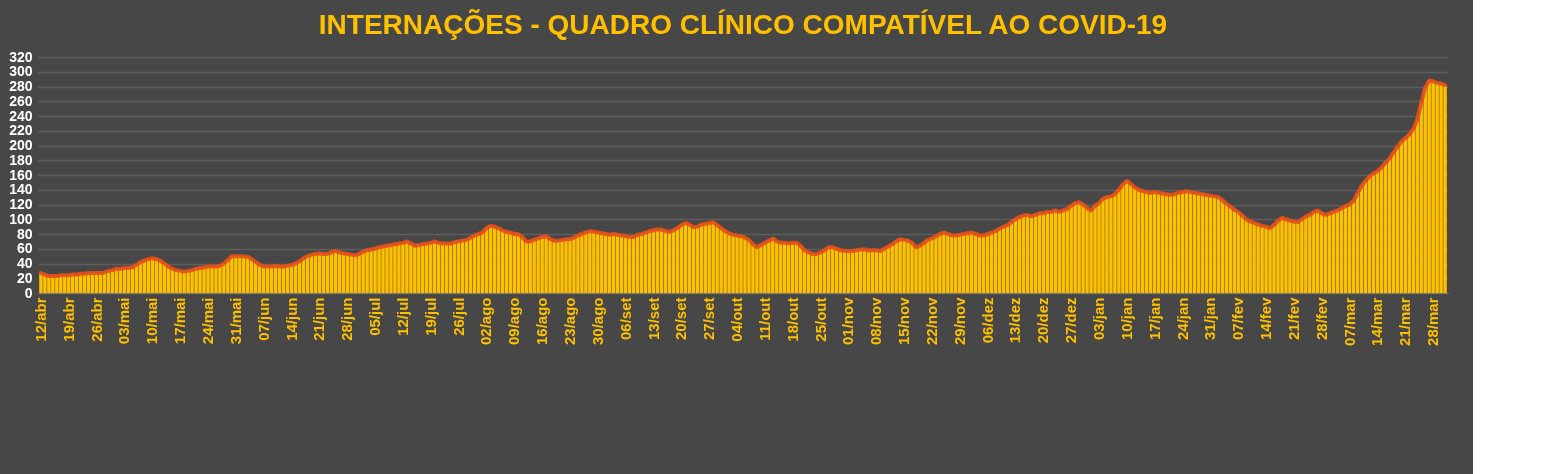 Image resolution: width=1555 pixels, height=474 pixels. What do you see at coordinates (904, 321) in the screenshot?
I see `x-tick-label: 15/nov` at bounding box center [904, 321].